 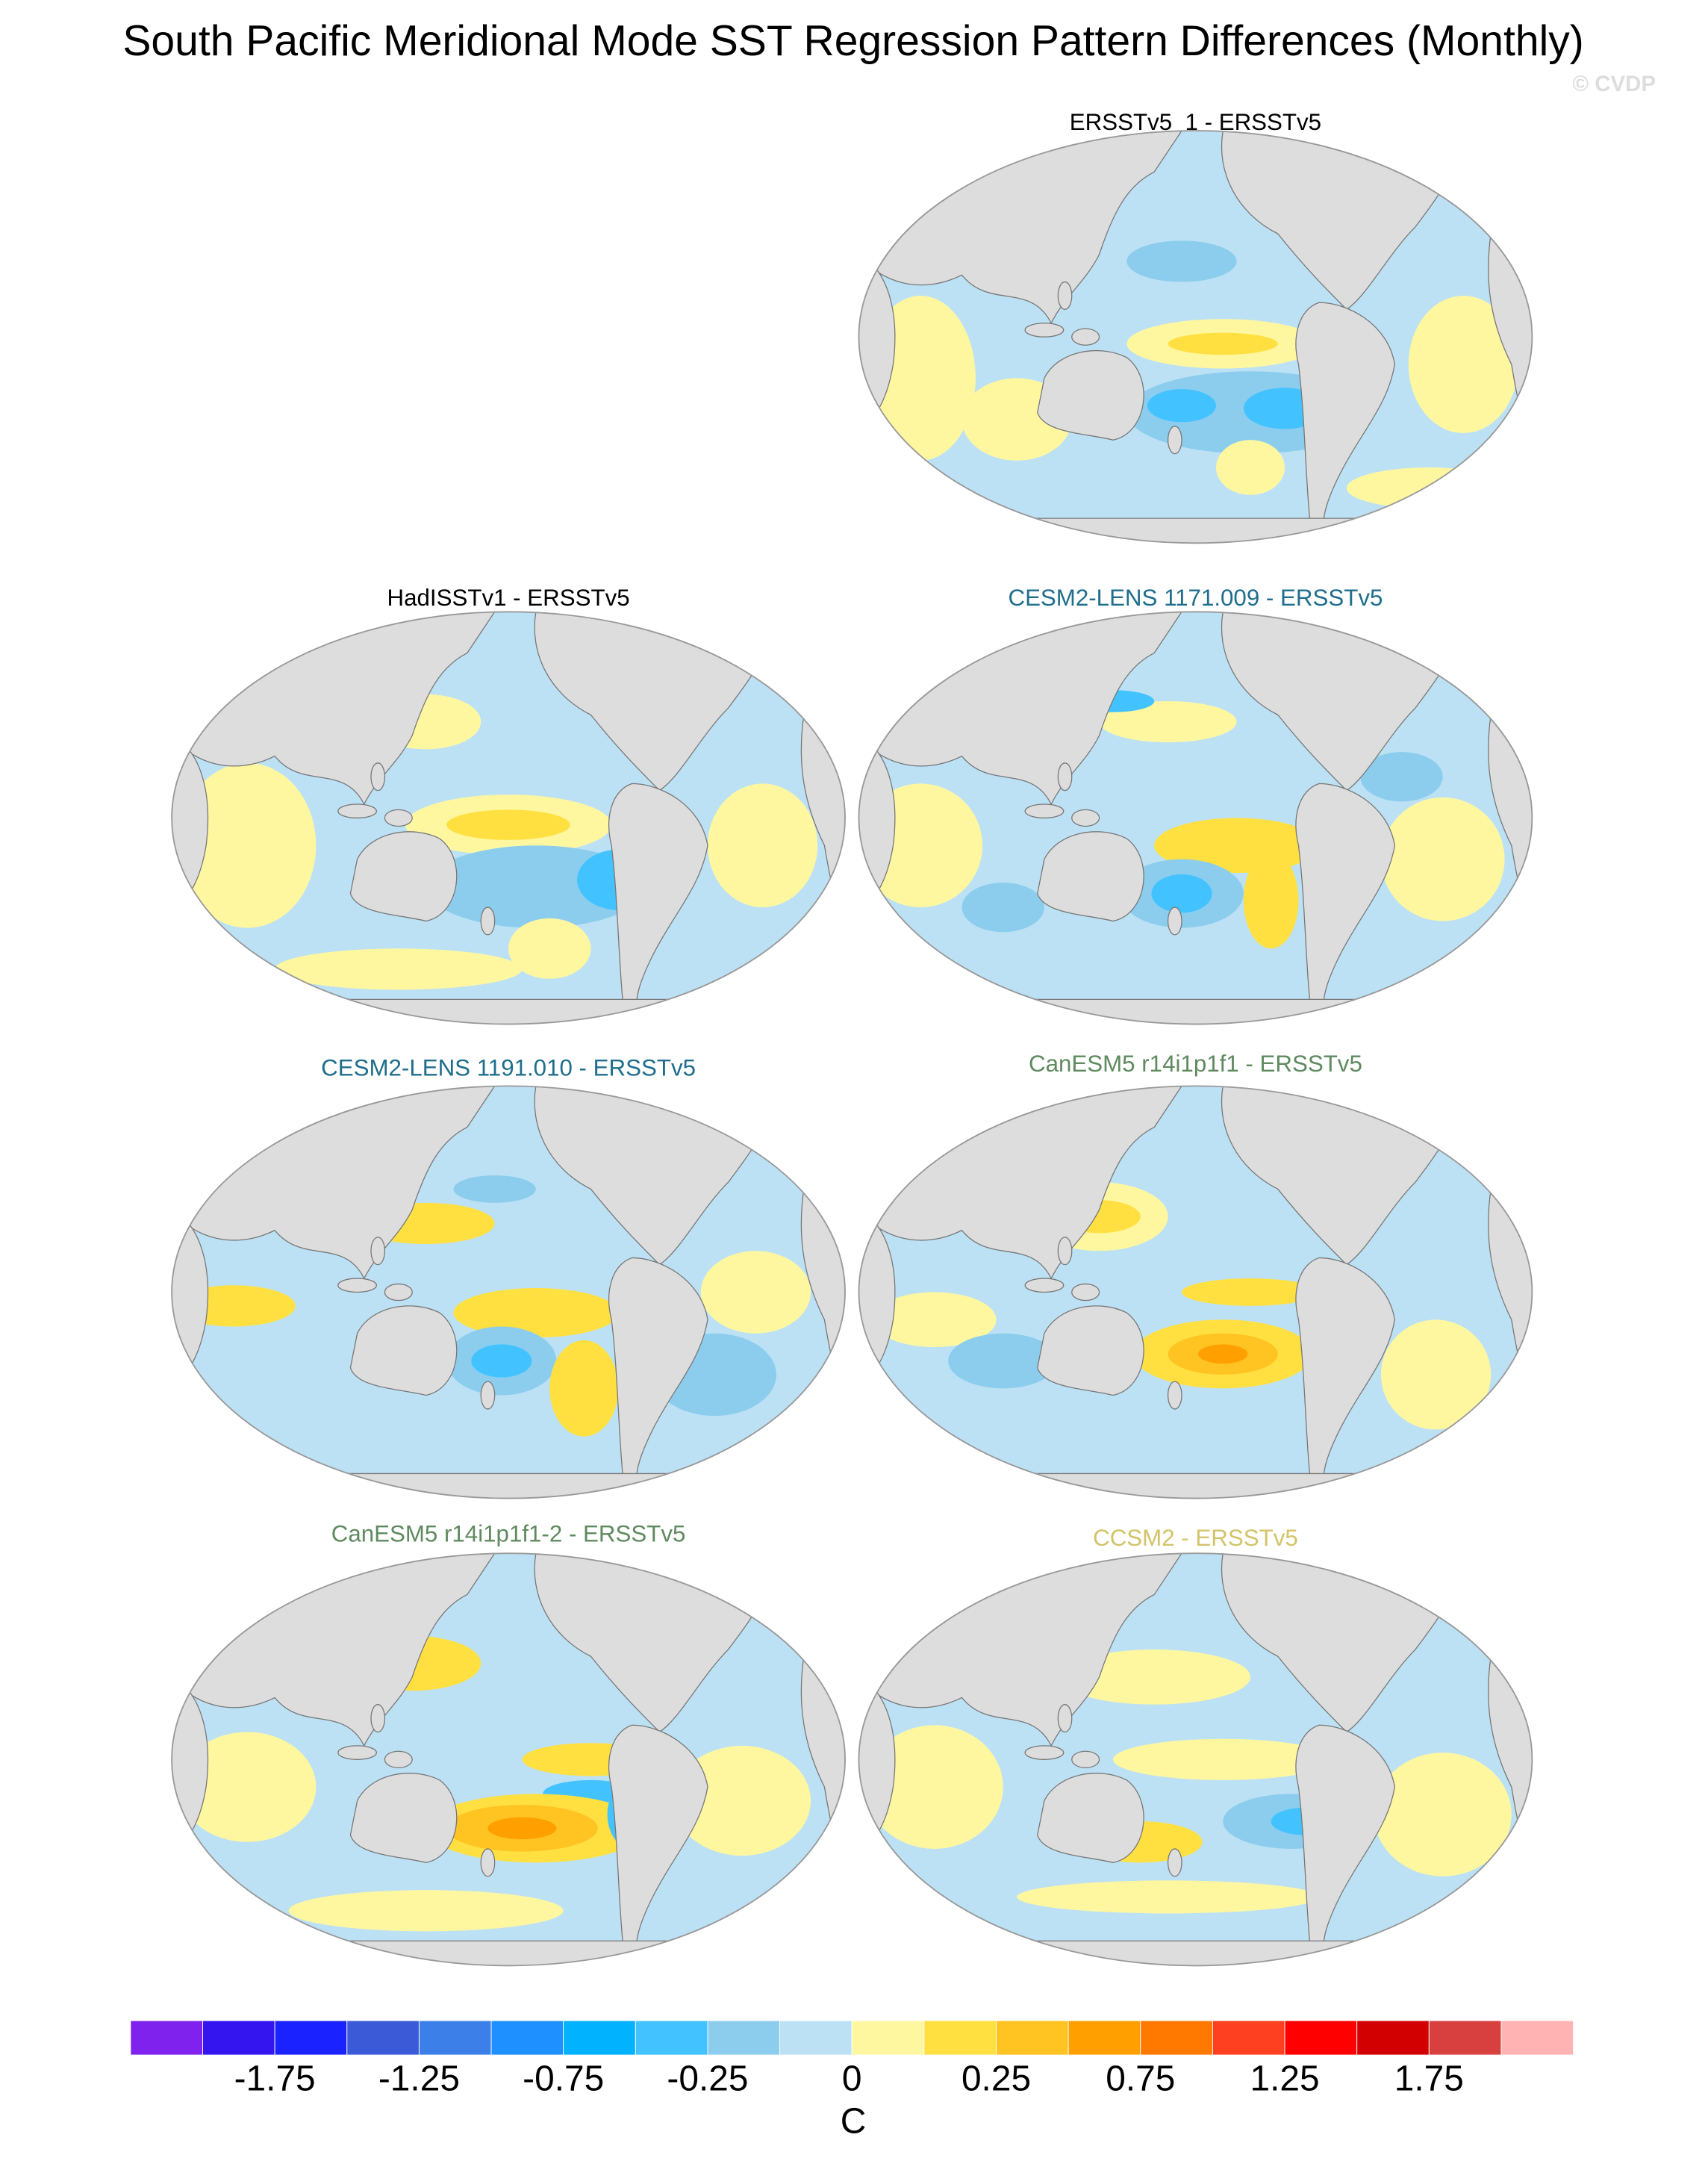 I want to click on panel-title: CCSM2 - ERSSTv5, so click(x=1195, y=1538).